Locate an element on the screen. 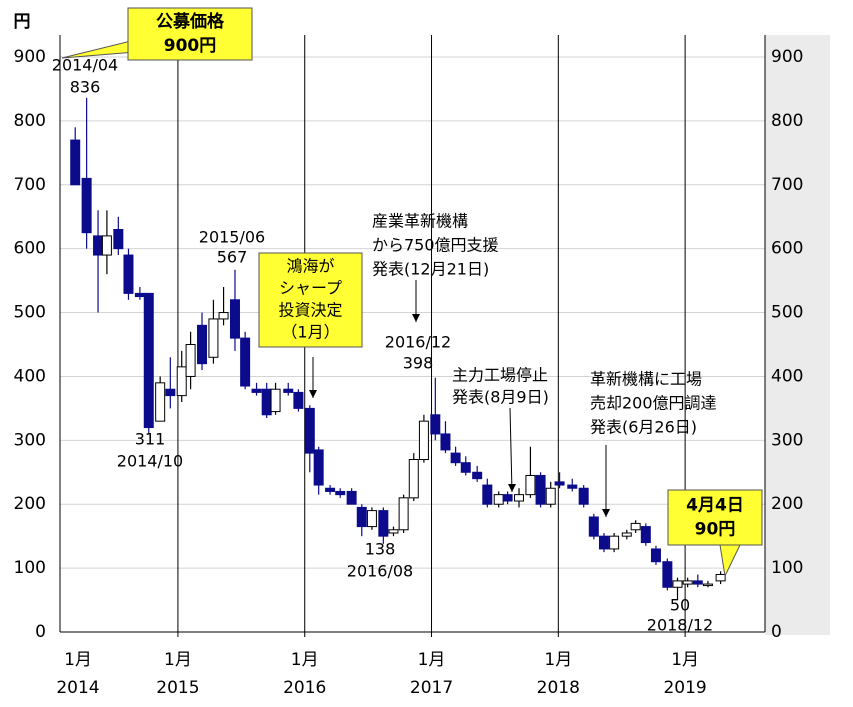 Image resolution: width=853 pixels, height=707 pixels. y2-tick-label: 100 is located at coordinates (787, 568).